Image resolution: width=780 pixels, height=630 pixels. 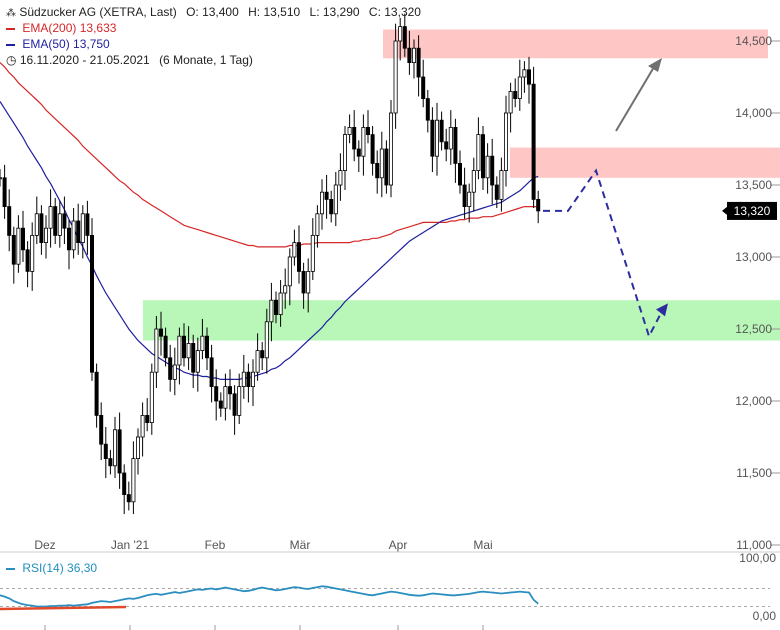 What do you see at coordinates (398, 545) in the screenshot?
I see `x-tick-label: Apr` at bounding box center [398, 545].